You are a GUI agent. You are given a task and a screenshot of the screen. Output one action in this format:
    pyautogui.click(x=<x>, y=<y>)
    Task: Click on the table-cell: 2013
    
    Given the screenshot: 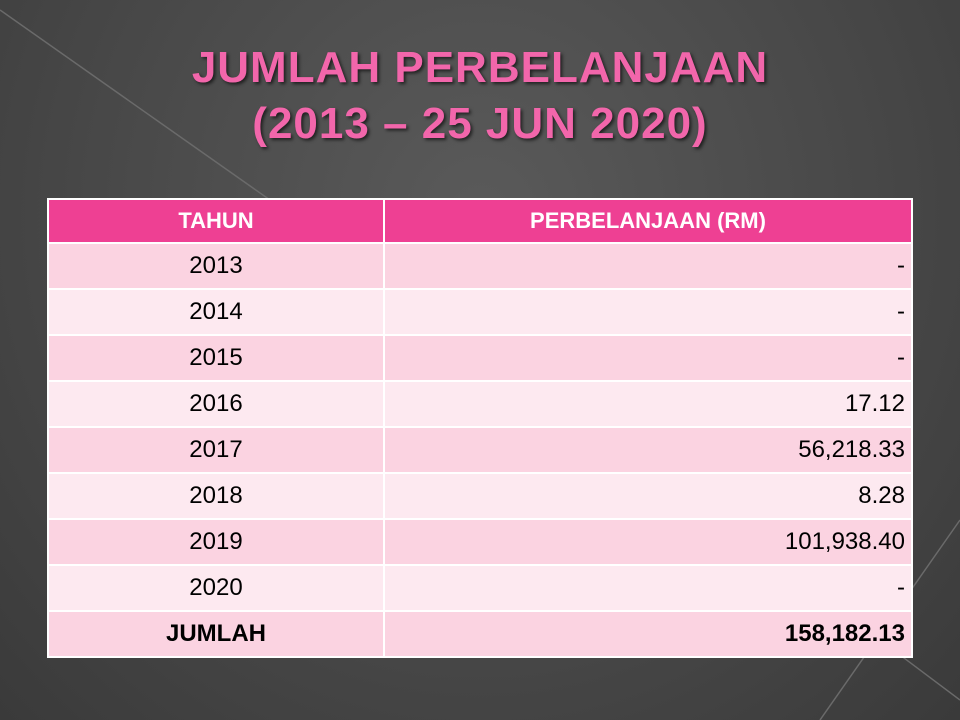 What is the action you would take?
    pyautogui.click(x=216, y=266)
    